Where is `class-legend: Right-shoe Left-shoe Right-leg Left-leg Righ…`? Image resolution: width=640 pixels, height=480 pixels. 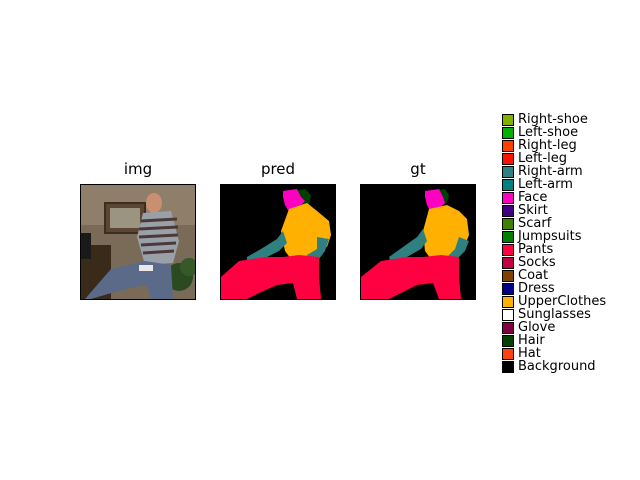
class-legend: Right-shoe Left-shoe Right-leg Left-leg Righ… is located at coordinates (554, 243).